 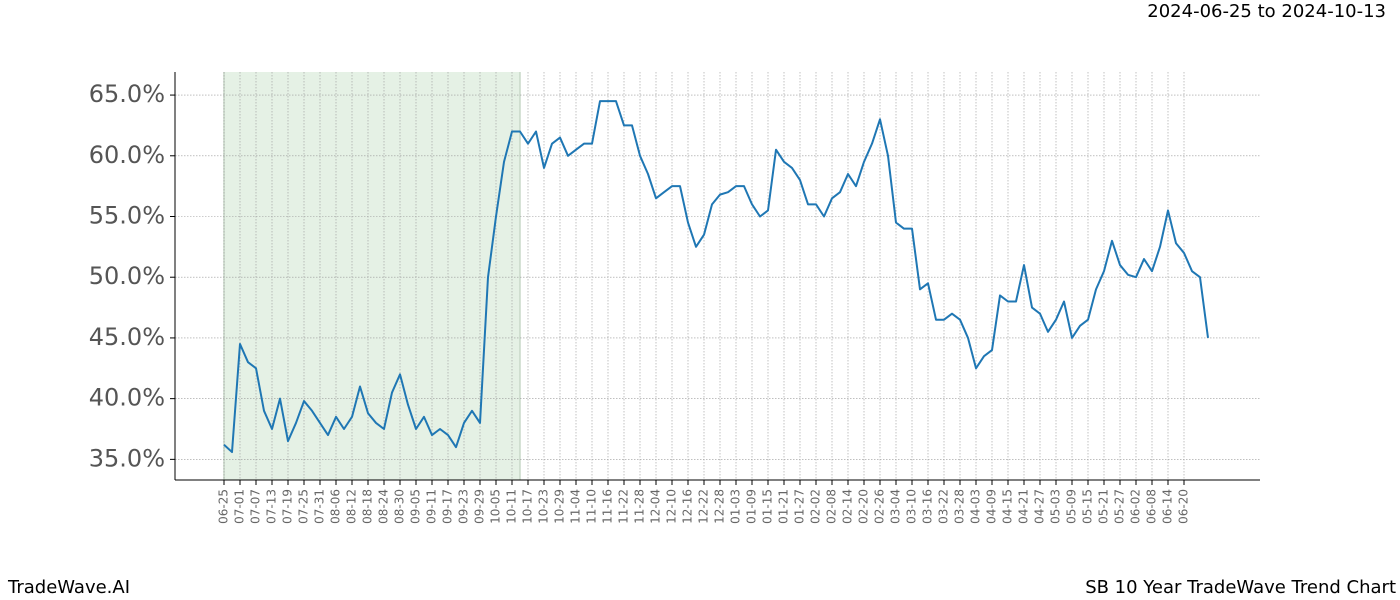 What do you see at coordinates (688, 506) in the screenshot?
I see `x-tick-label: 12-16` at bounding box center [688, 506].